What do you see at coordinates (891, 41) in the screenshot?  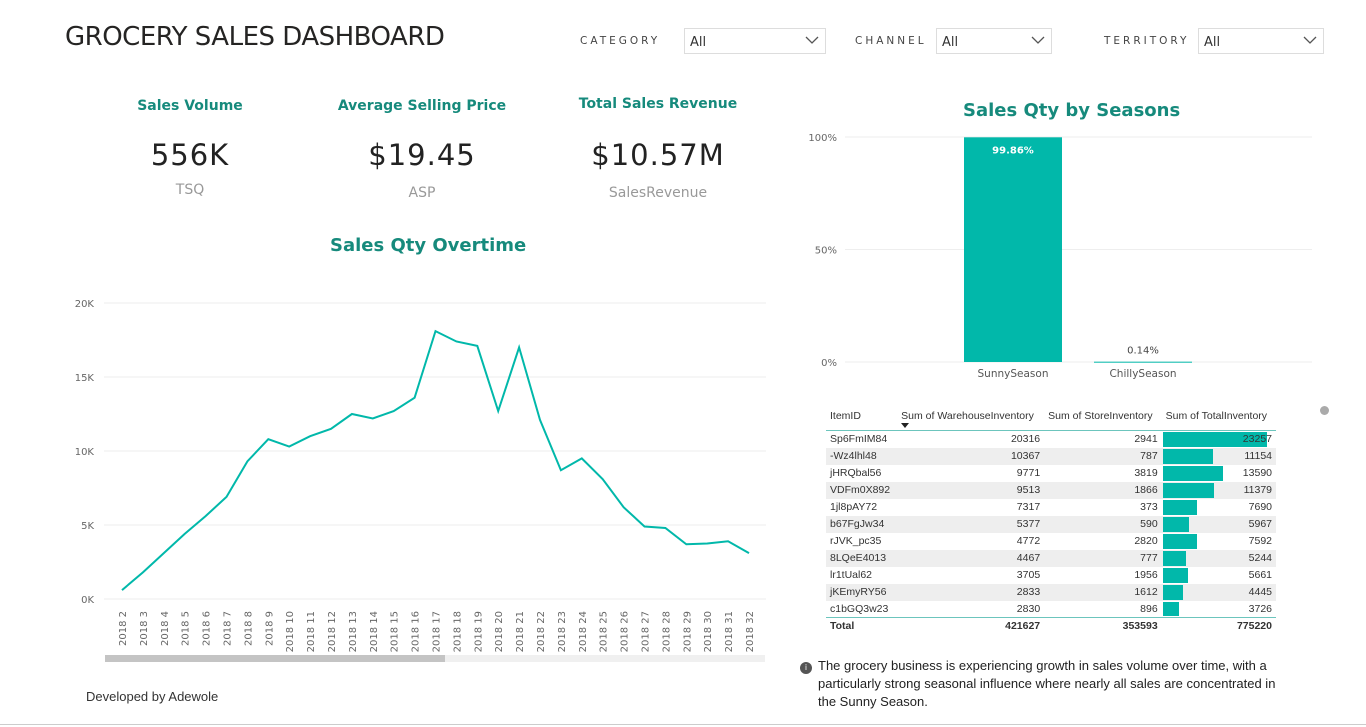 I see `filter-label-channel: CHANNEL` at bounding box center [891, 41].